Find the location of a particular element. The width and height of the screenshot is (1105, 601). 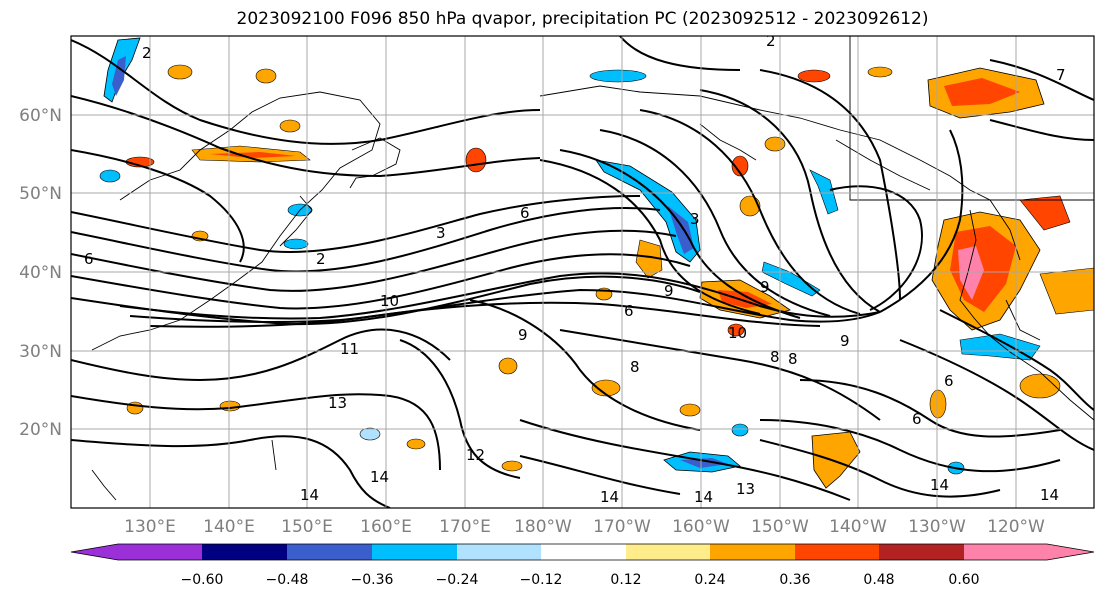

colorbar-outline is located at coordinates (582, 552).